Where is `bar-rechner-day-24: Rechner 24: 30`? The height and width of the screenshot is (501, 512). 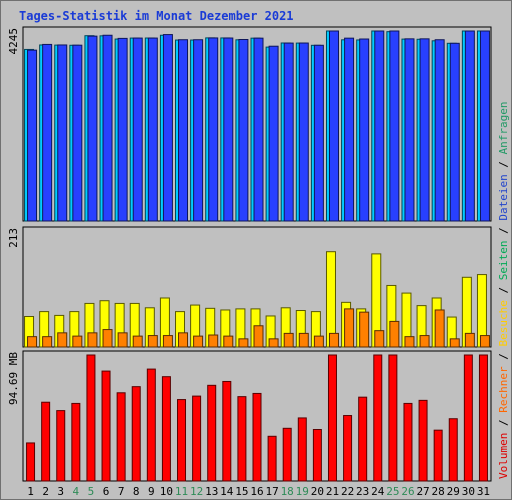 bar-rechner-day-24: Rechner 24: 30 is located at coordinates (379, 339).